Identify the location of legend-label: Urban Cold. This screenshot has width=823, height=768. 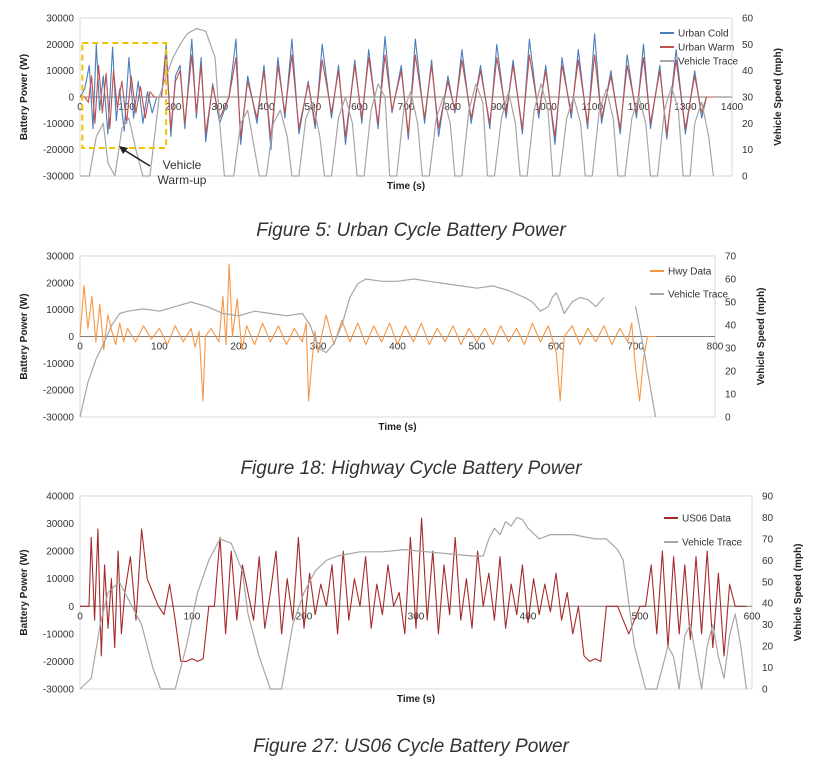
(703, 34).